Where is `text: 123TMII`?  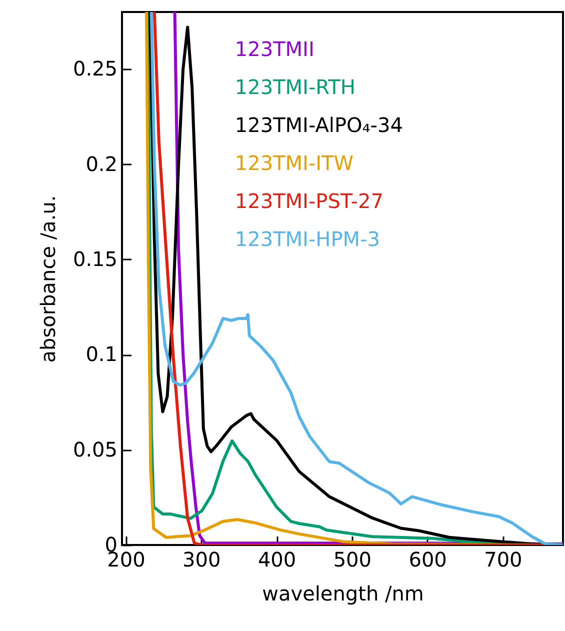
text: 123TMII is located at coordinates (274, 49).